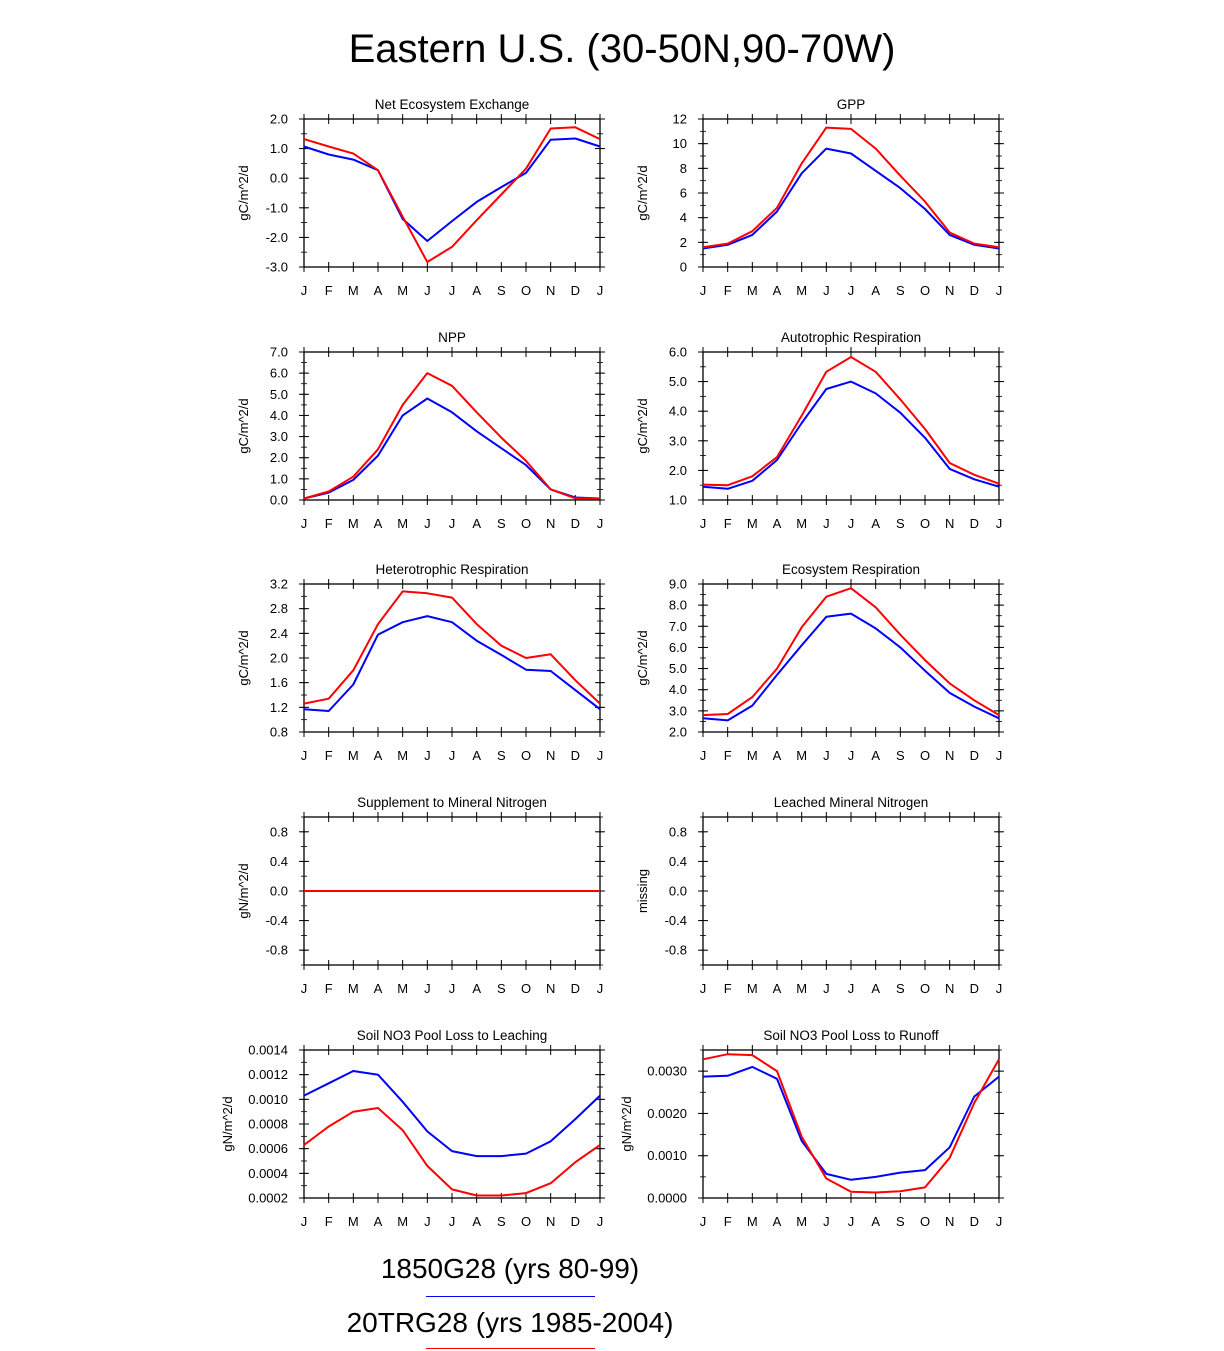 Image resolution: width=1224 pixels, height=1351 pixels. What do you see at coordinates (678, 411) in the screenshot?
I see `panel3-ytick-label: 4.0` at bounding box center [678, 411].